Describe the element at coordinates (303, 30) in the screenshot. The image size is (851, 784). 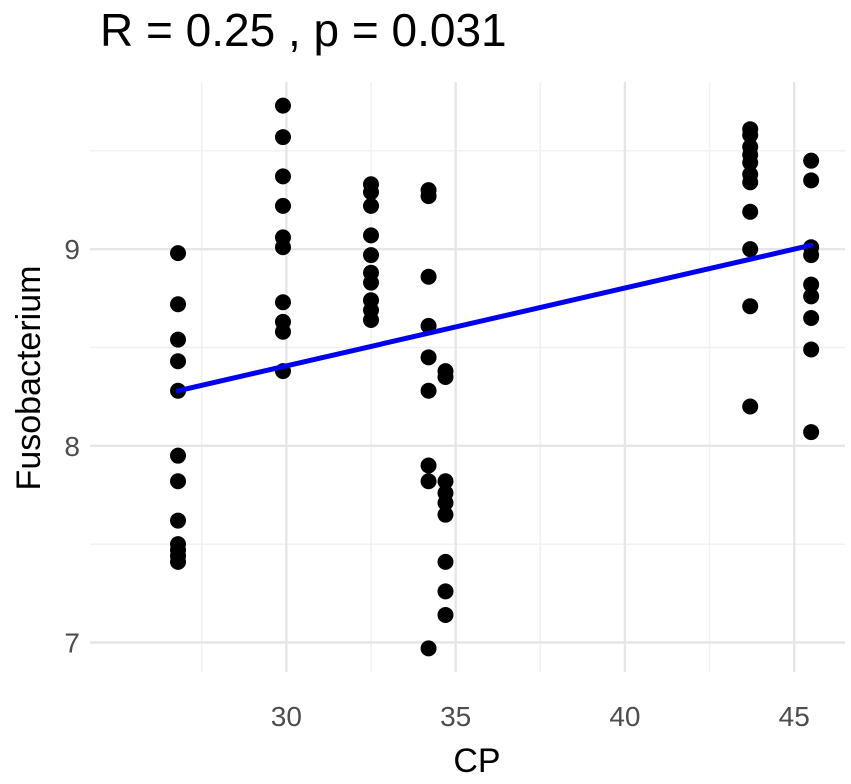
I see `chart-title: R = 0.25 , p = 0.031` at that location.